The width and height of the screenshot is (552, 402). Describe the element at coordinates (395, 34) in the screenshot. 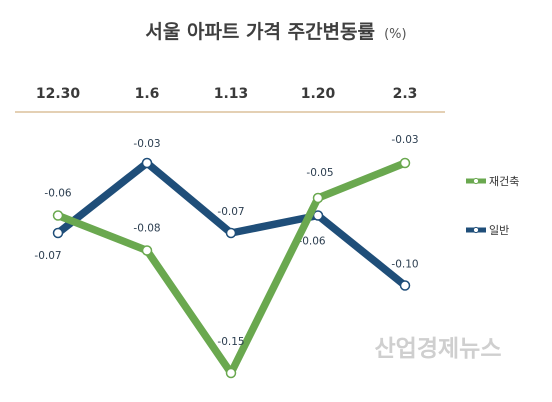

I see `chart-title-unit: (%)` at that location.